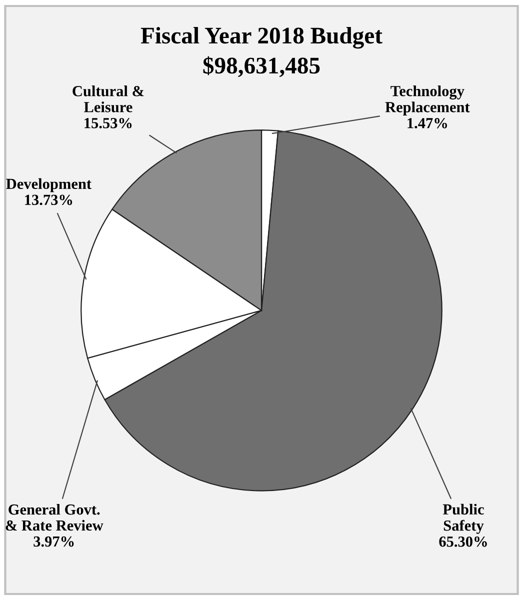 Image resolution: width=523 pixels, height=600 pixels. Describe the element at coordinates (261, 67) in the screenshot. I see `chart-subtitle: $98,631,485` at that location.